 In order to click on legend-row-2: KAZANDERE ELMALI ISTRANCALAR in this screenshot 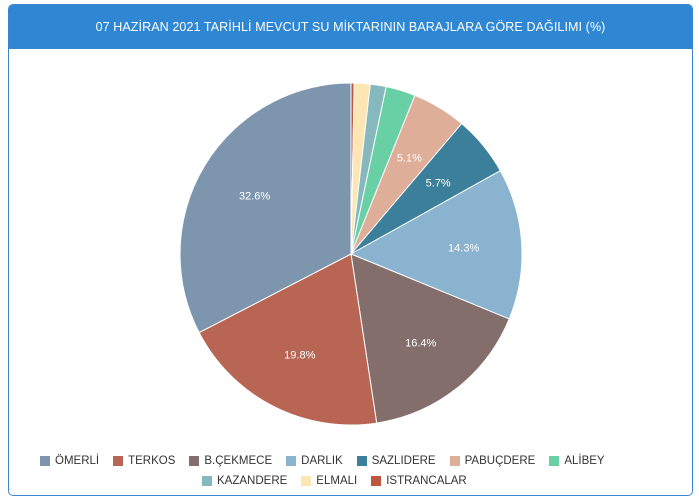, I will do `click(345, 481)`.